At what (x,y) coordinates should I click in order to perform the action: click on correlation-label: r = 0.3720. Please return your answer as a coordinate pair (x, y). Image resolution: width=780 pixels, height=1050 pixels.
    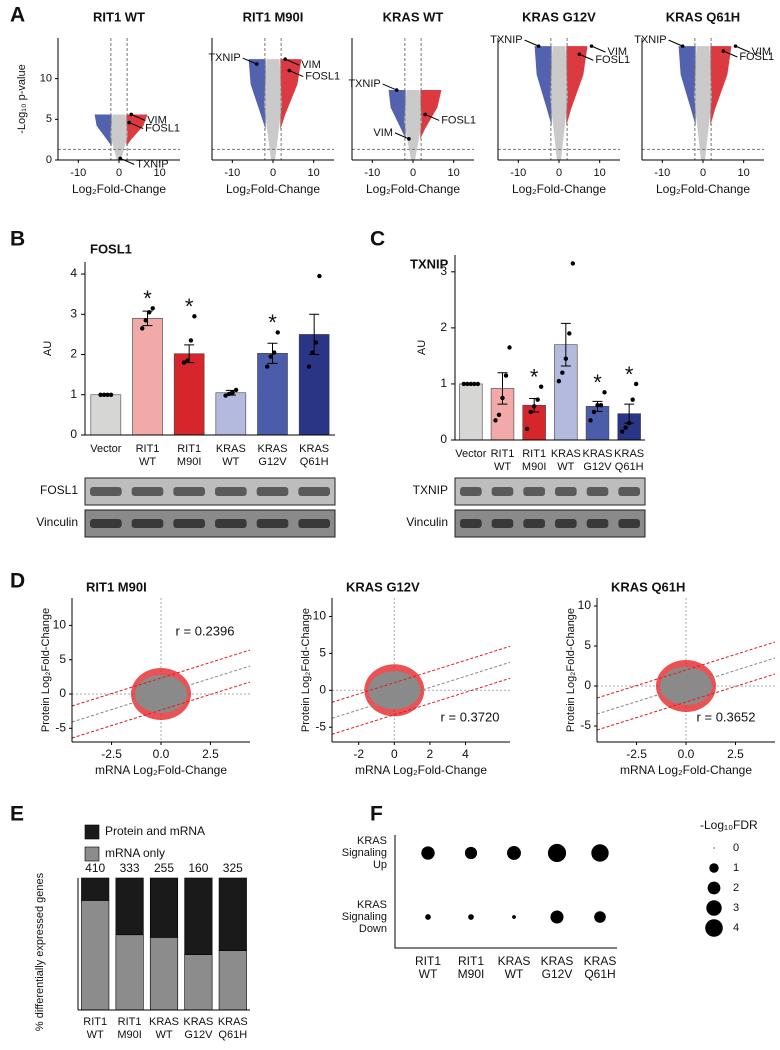
    Looking at the image, I should click on (470, 716).